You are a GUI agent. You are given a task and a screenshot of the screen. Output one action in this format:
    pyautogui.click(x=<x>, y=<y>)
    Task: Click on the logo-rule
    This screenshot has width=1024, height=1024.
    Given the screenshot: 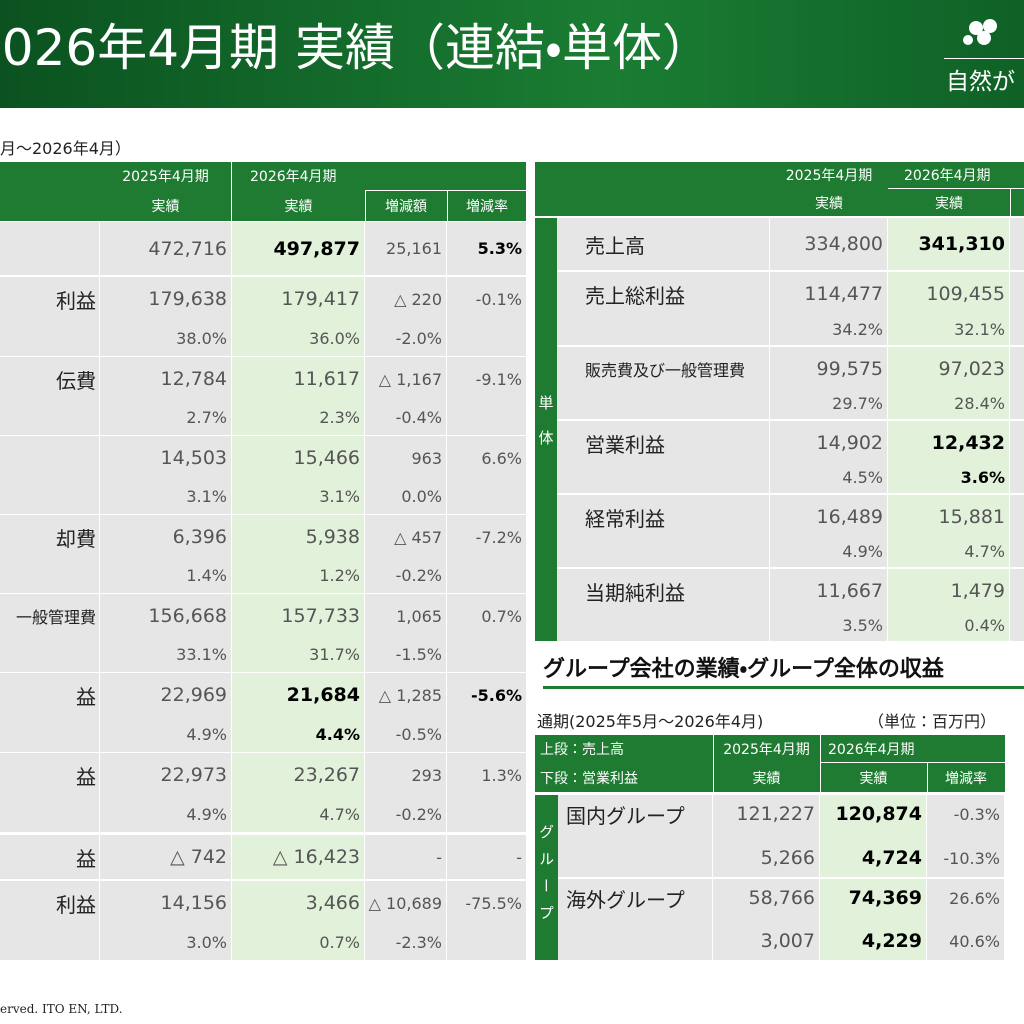 What is the action you would take?
    pyautogui.click(x=984, y=58)
    